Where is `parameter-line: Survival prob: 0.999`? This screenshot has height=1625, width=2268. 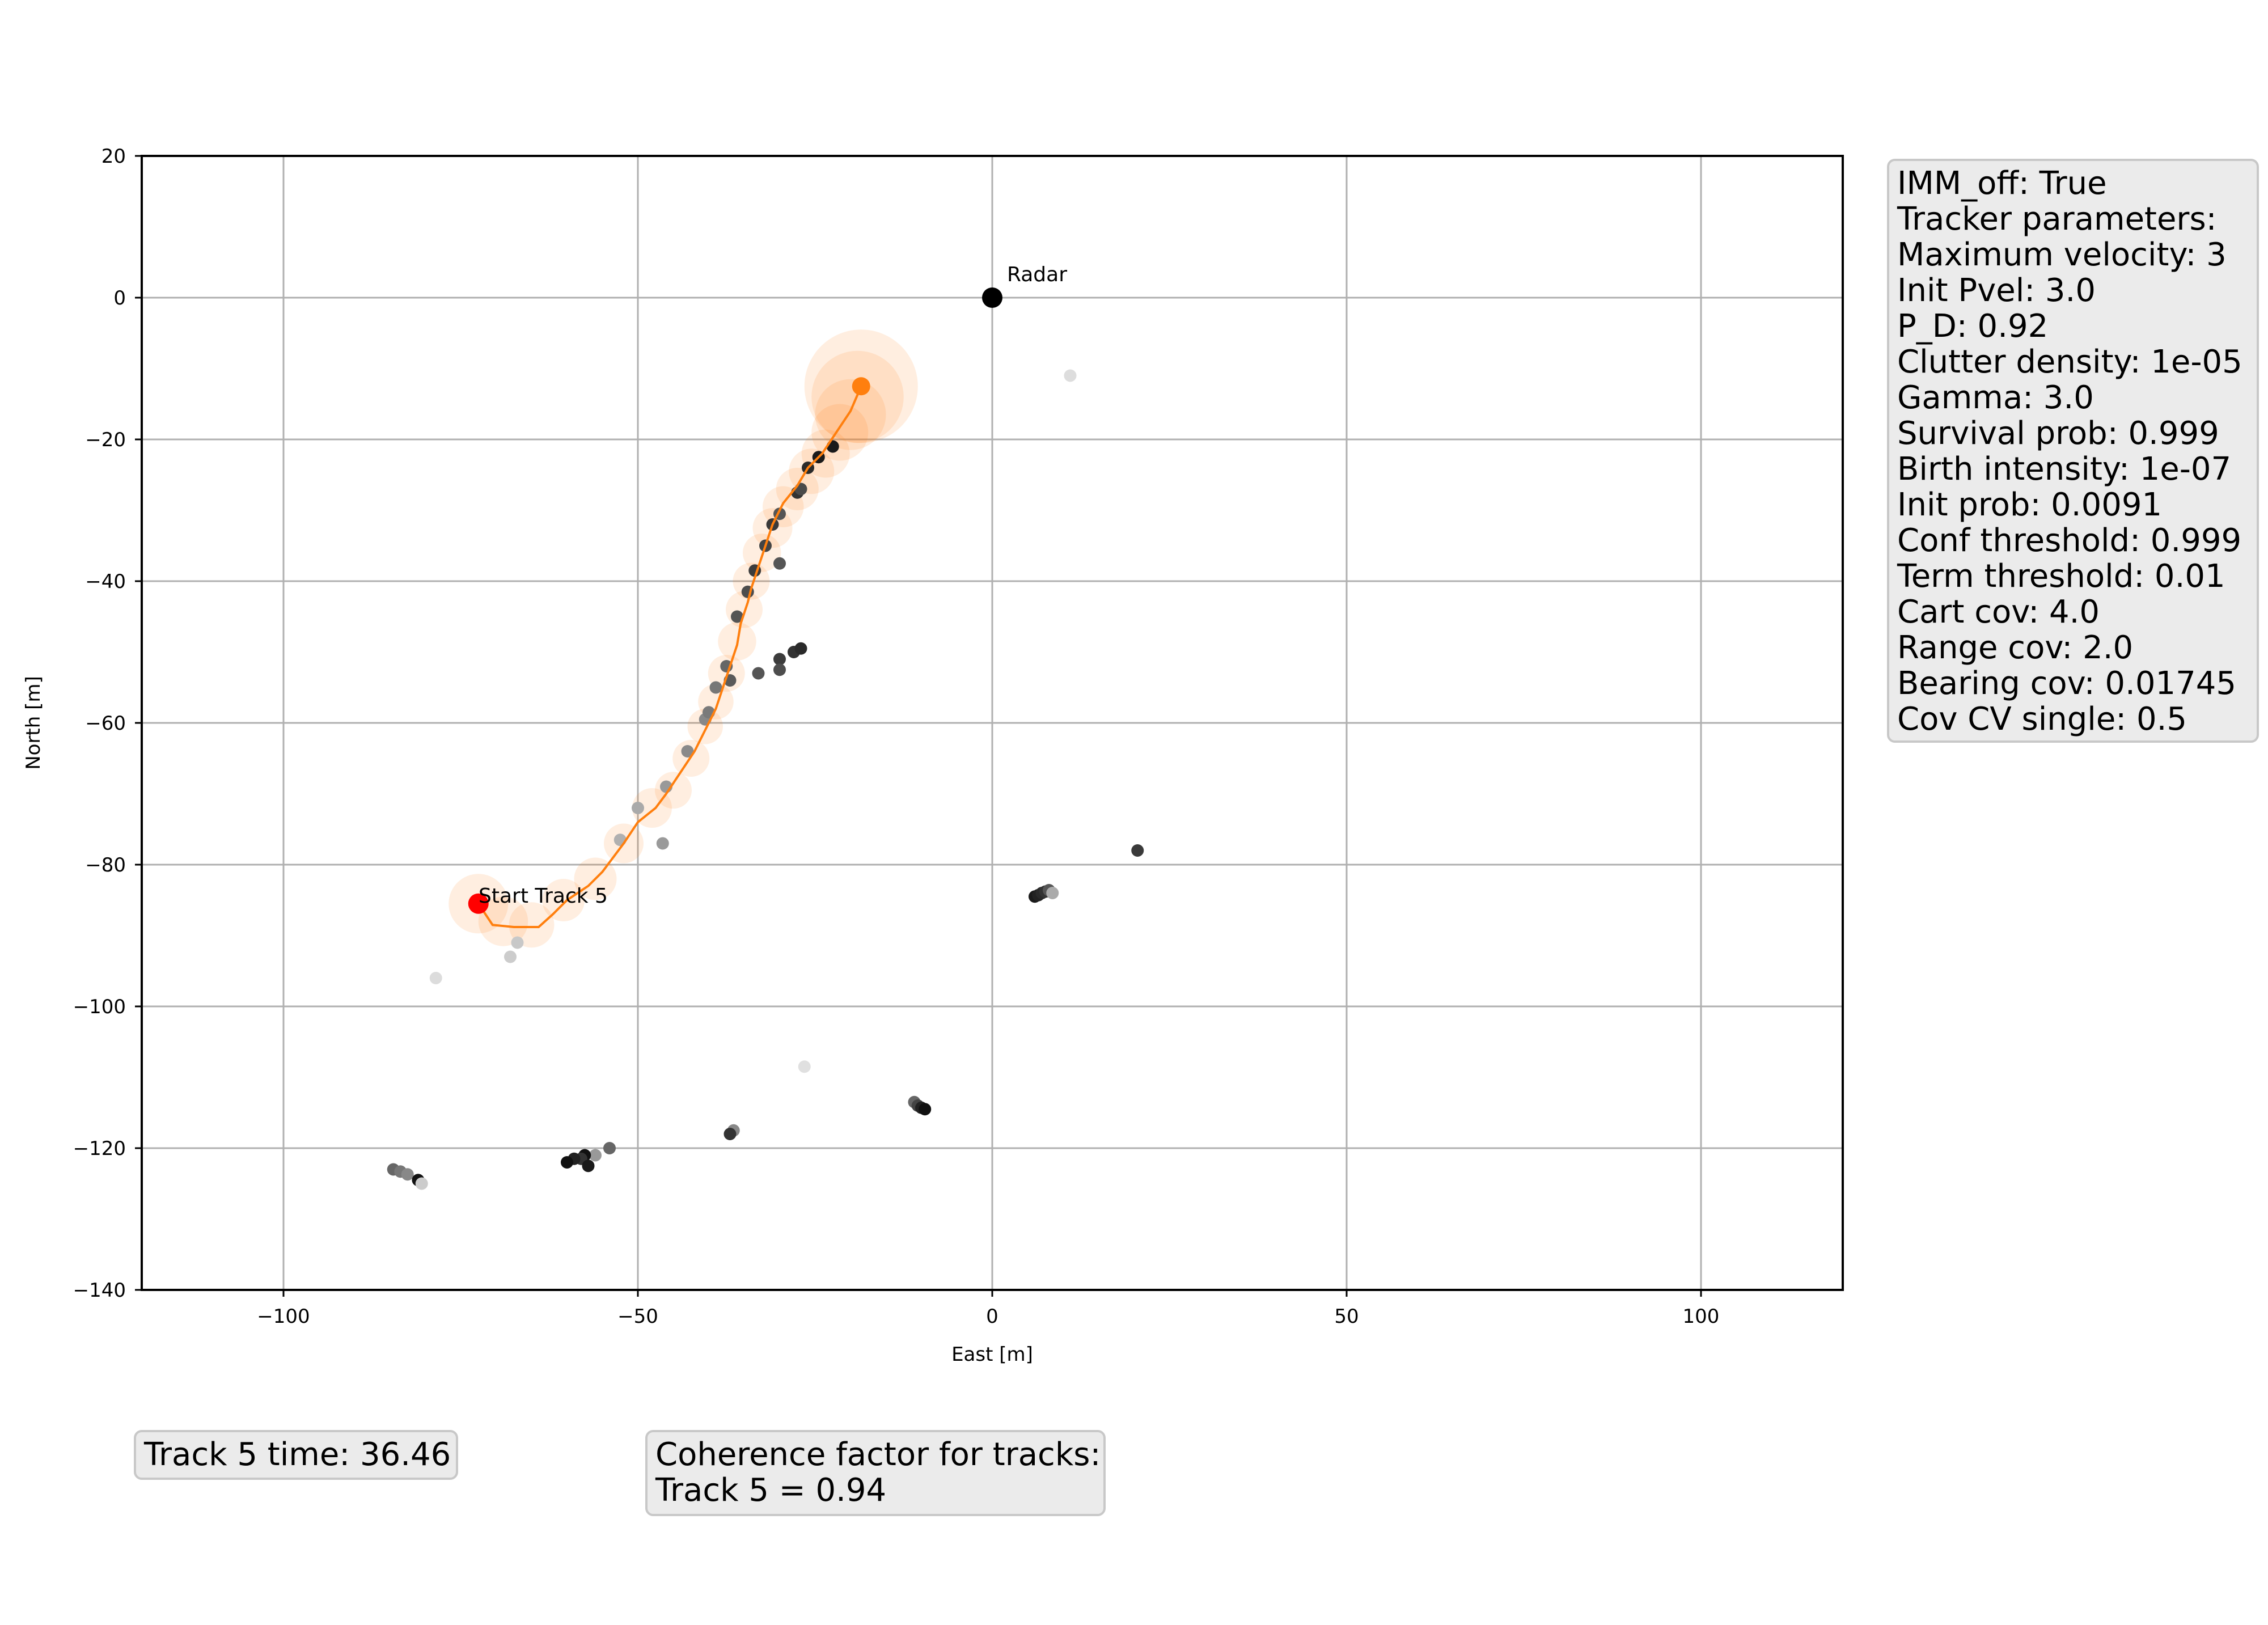 parameter-line: Survival prob: 0.999 is located at coordinates (2058, 433).